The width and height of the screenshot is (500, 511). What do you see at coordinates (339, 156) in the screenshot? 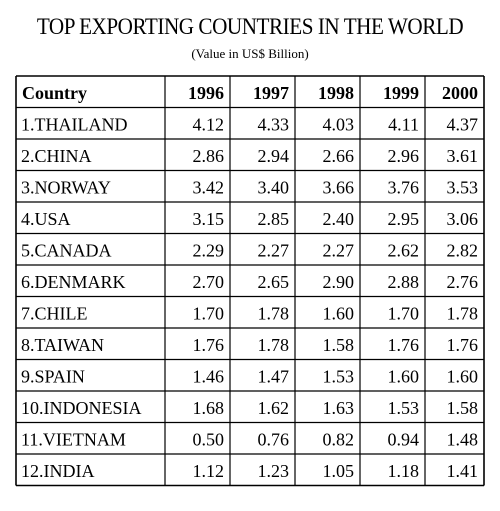
I see `table-cell-value: 2.66` at bounding box center [339, 156].